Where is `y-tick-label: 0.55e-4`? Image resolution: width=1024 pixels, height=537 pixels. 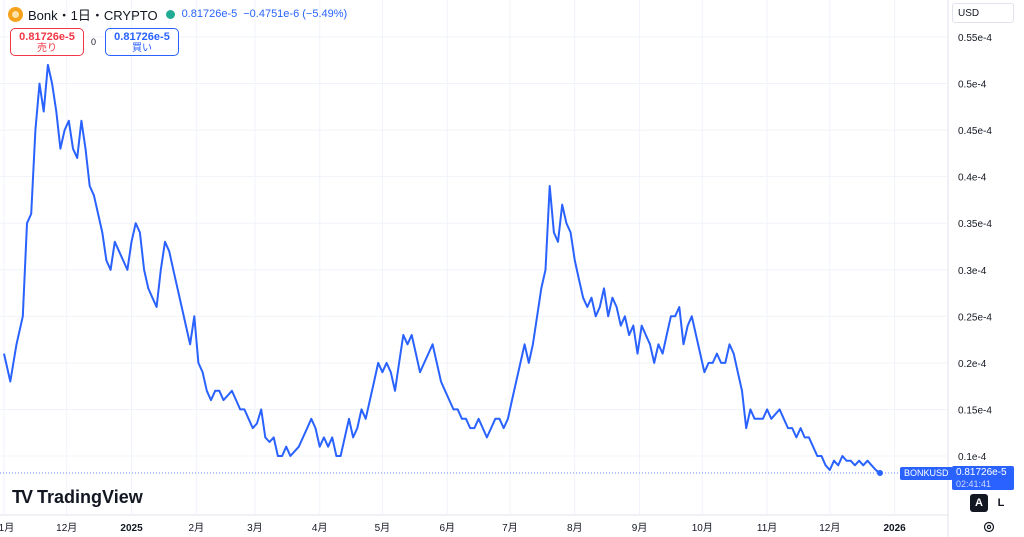
y-tick-label: 0.55e-4 is located at coordinates (975, 38).